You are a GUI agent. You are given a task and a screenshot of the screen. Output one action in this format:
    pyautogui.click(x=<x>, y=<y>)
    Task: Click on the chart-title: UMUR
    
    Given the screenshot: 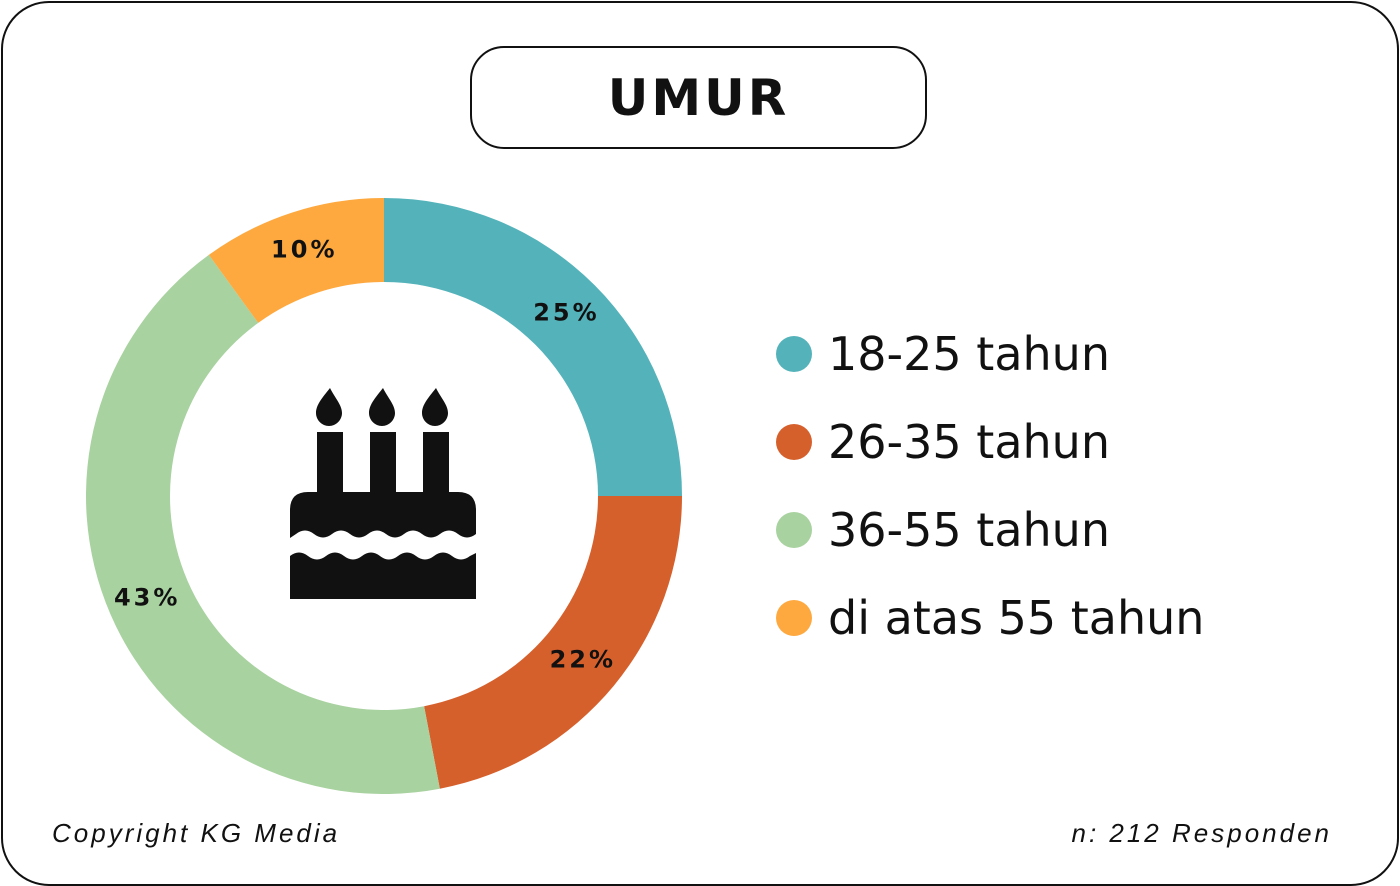 What is the action you would take?
    pyautogui.click(x=698, y=97)
    